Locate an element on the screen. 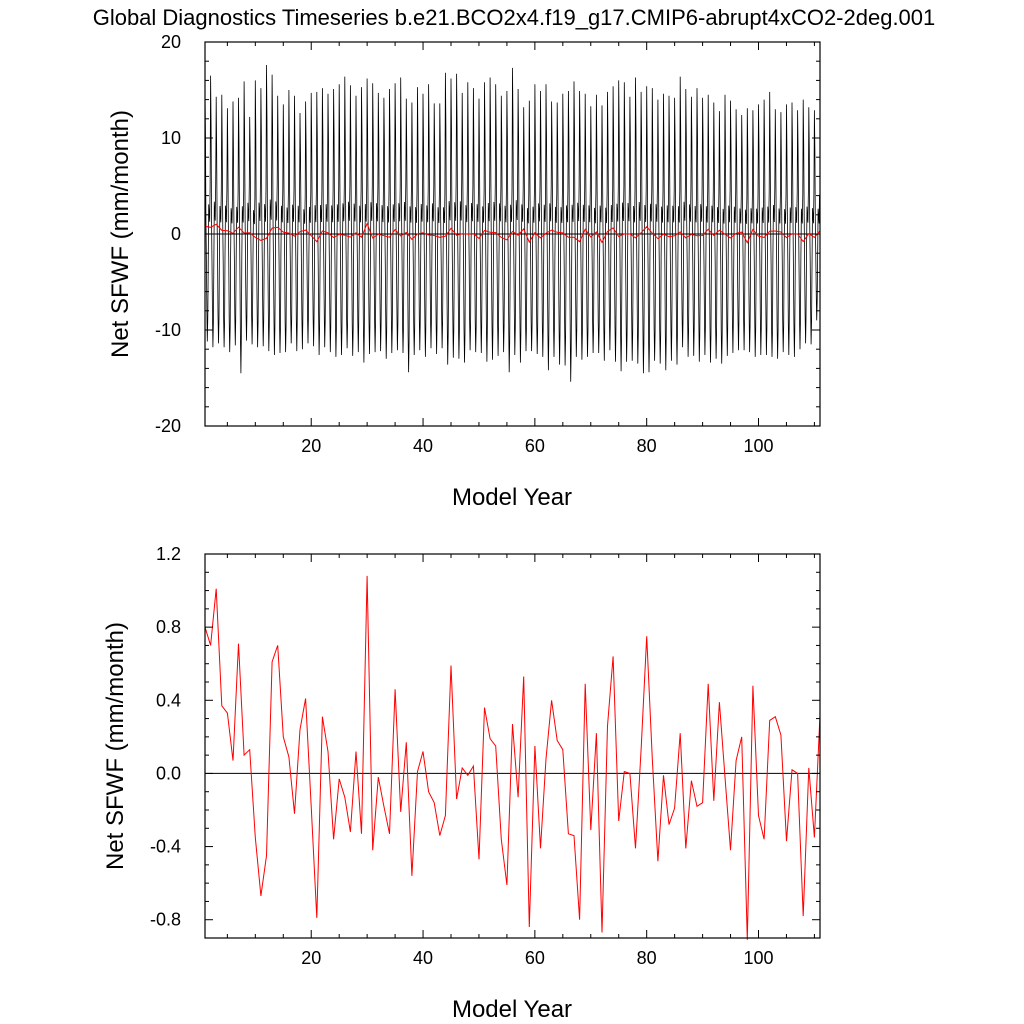 The width and height of the screenshot is (1024, 1024). y-tick-label: -0.8 is located at coordinates (165, 920).